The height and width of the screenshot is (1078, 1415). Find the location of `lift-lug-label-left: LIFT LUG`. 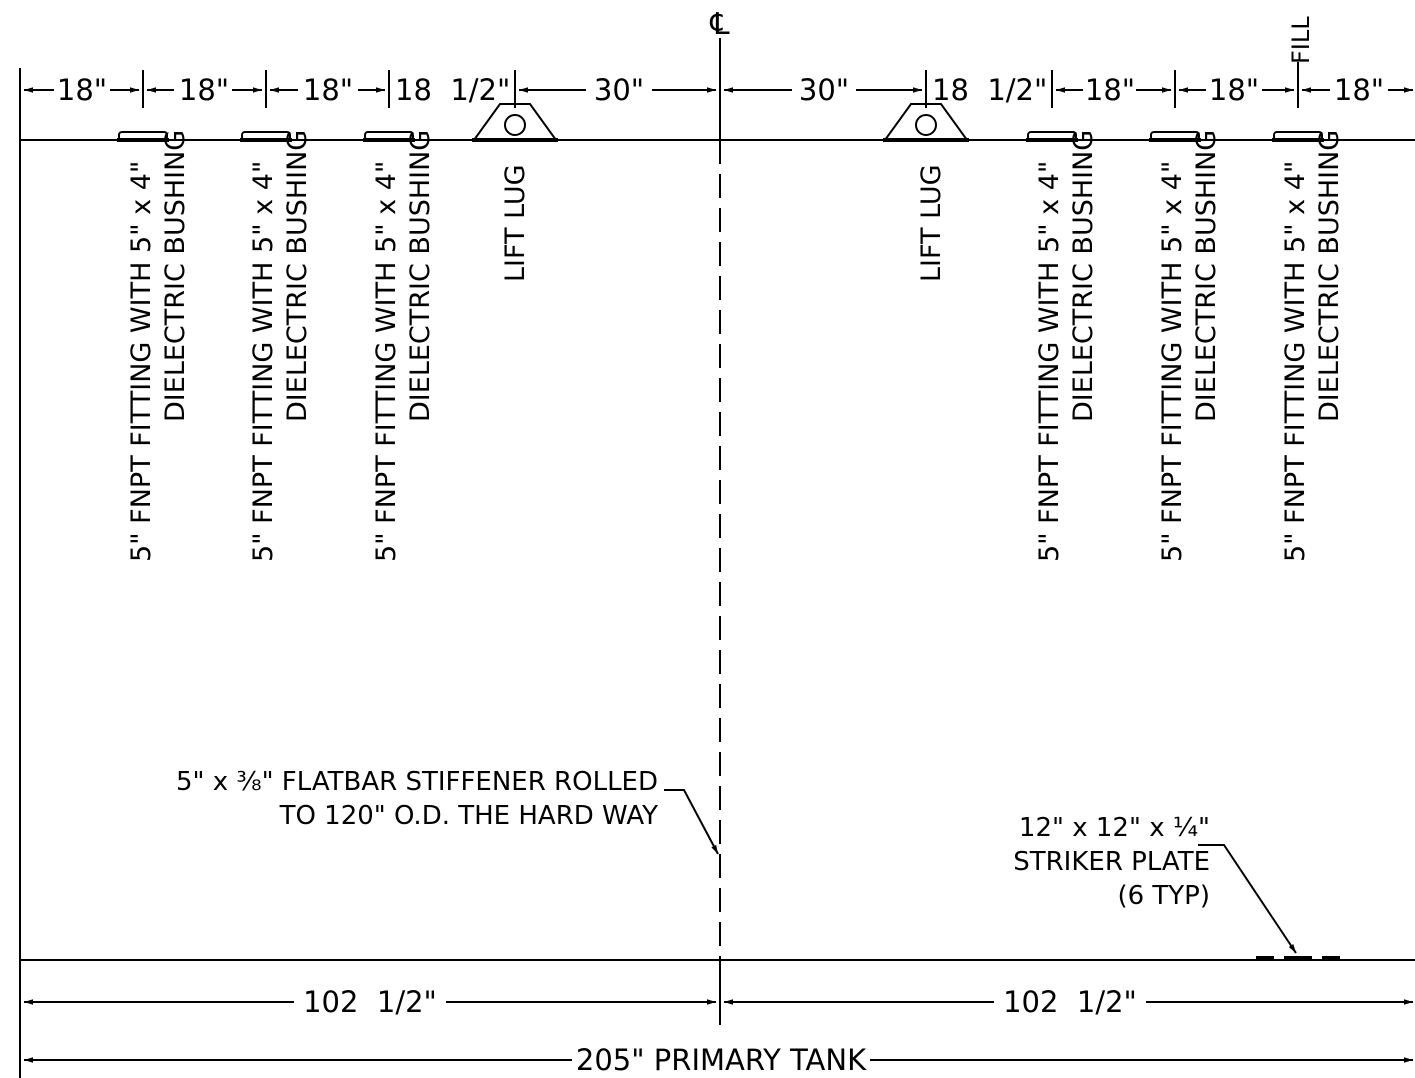

lift-lug-label-left: LIFT LUG is located at coordinates (515, 223).